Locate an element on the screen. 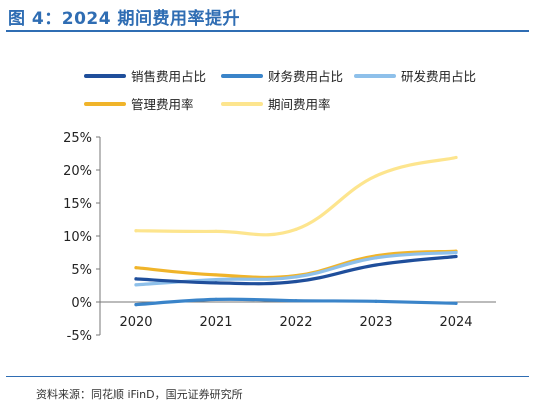 The width and height of the screenshot is (535, 407). y-tick-label: 10% is located at coordinates (77, 237).